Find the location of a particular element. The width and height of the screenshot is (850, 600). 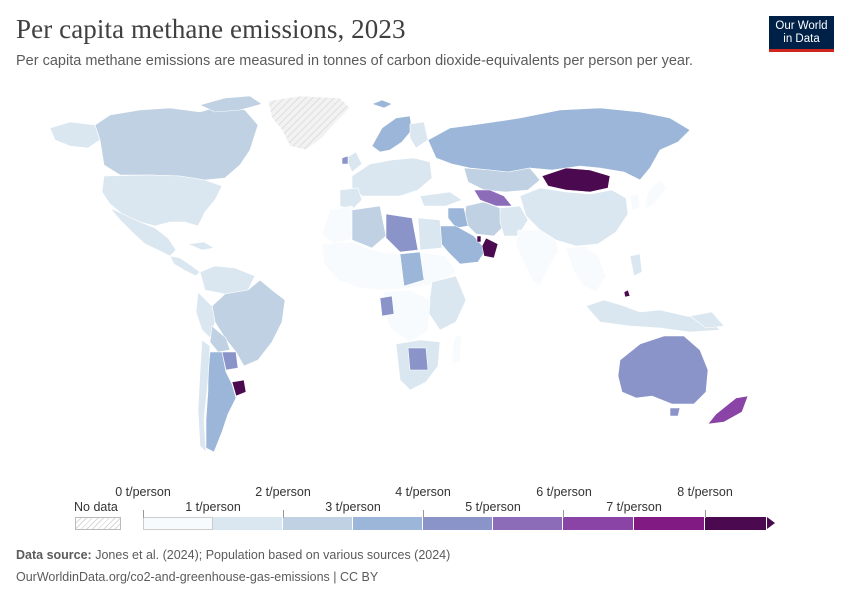

central-america is located at coordinates (185, 266).